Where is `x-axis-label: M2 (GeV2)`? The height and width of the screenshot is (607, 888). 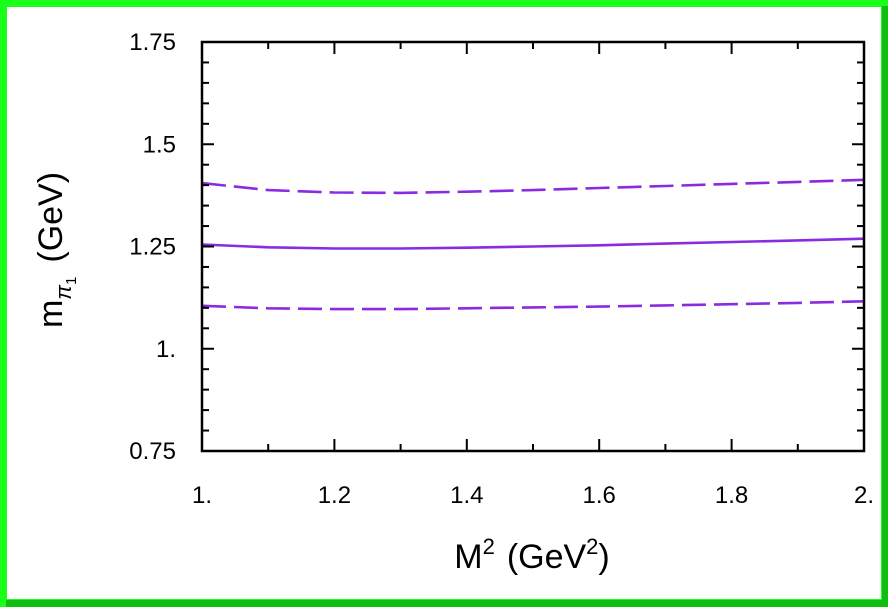 x-axis-label: M2 (GeV2) is located at coordinates (532, 555).